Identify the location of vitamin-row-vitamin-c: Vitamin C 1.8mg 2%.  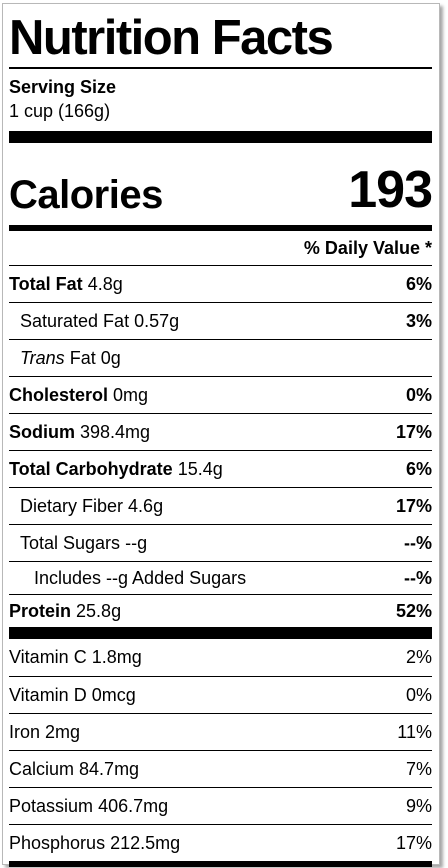
(220, 657).